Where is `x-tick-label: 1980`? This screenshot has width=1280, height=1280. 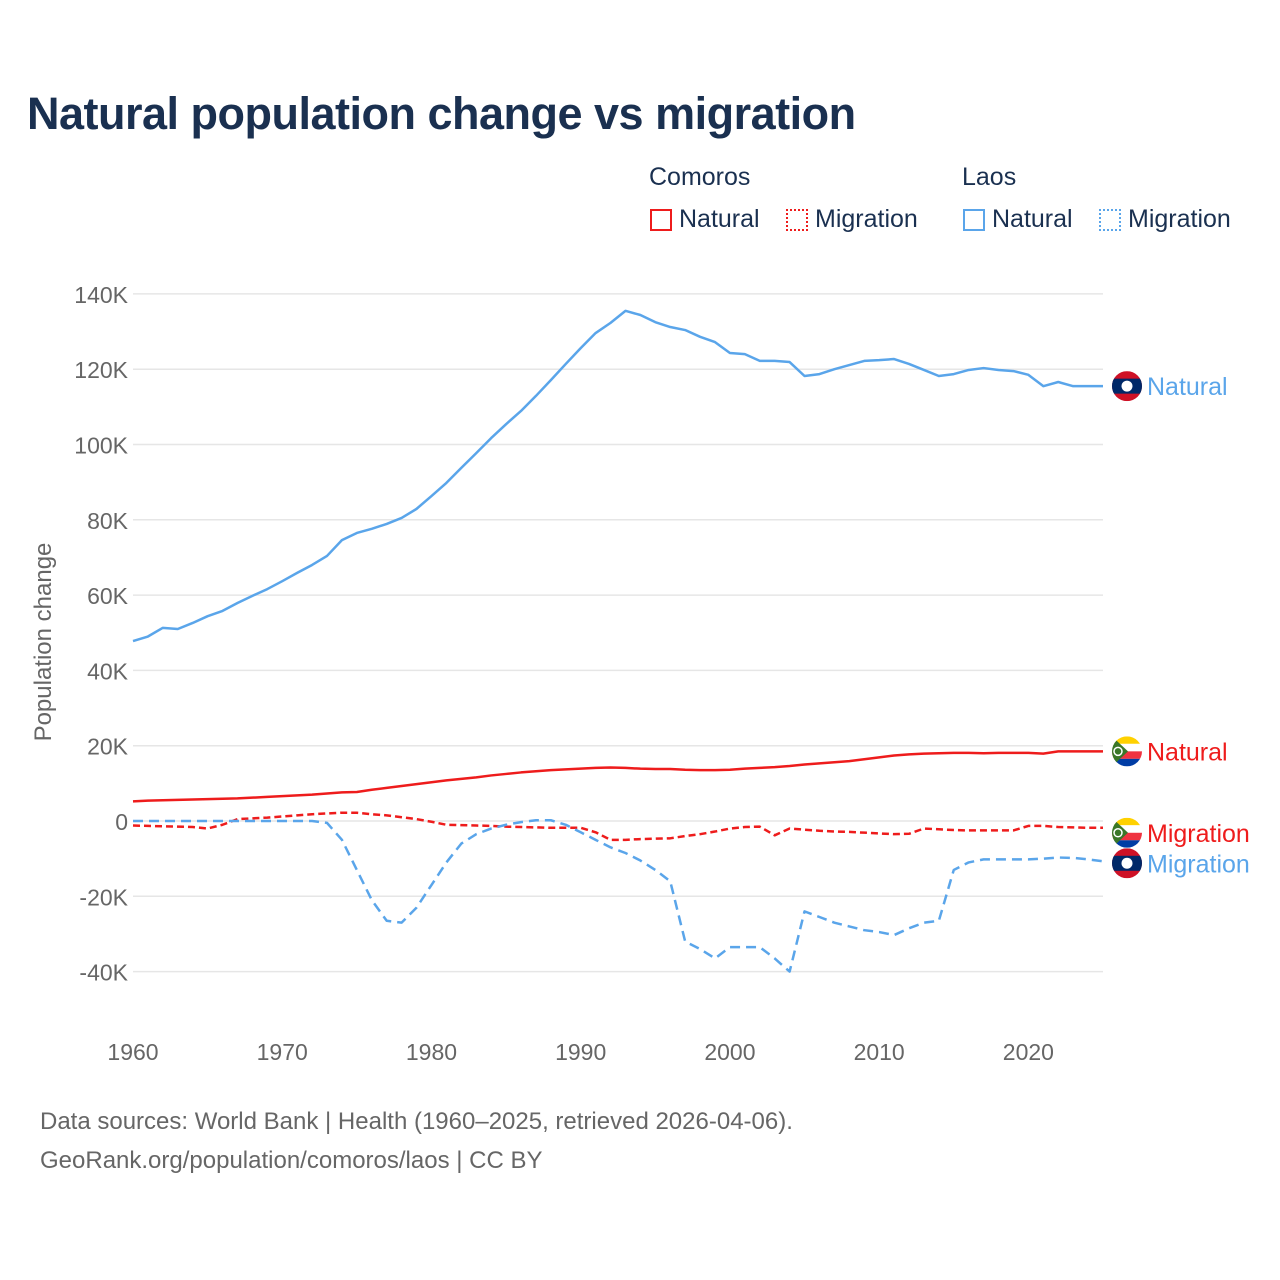 x-tick-label: 1980 is located at coordinates (431, 1052).